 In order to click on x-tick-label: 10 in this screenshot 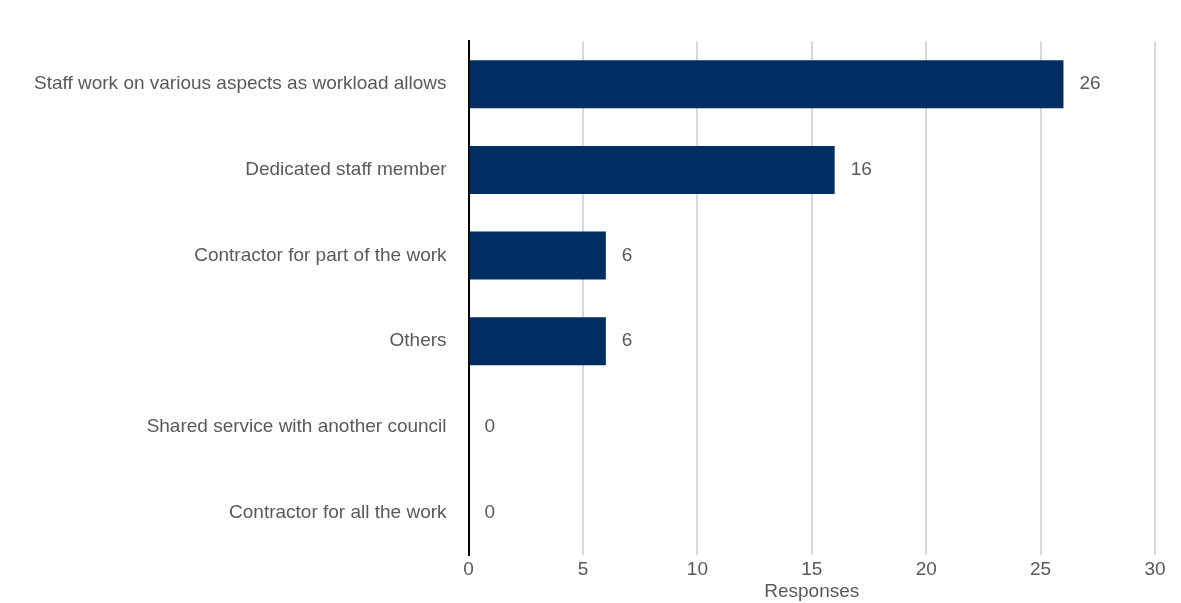, I will do `click(697, 569)`.